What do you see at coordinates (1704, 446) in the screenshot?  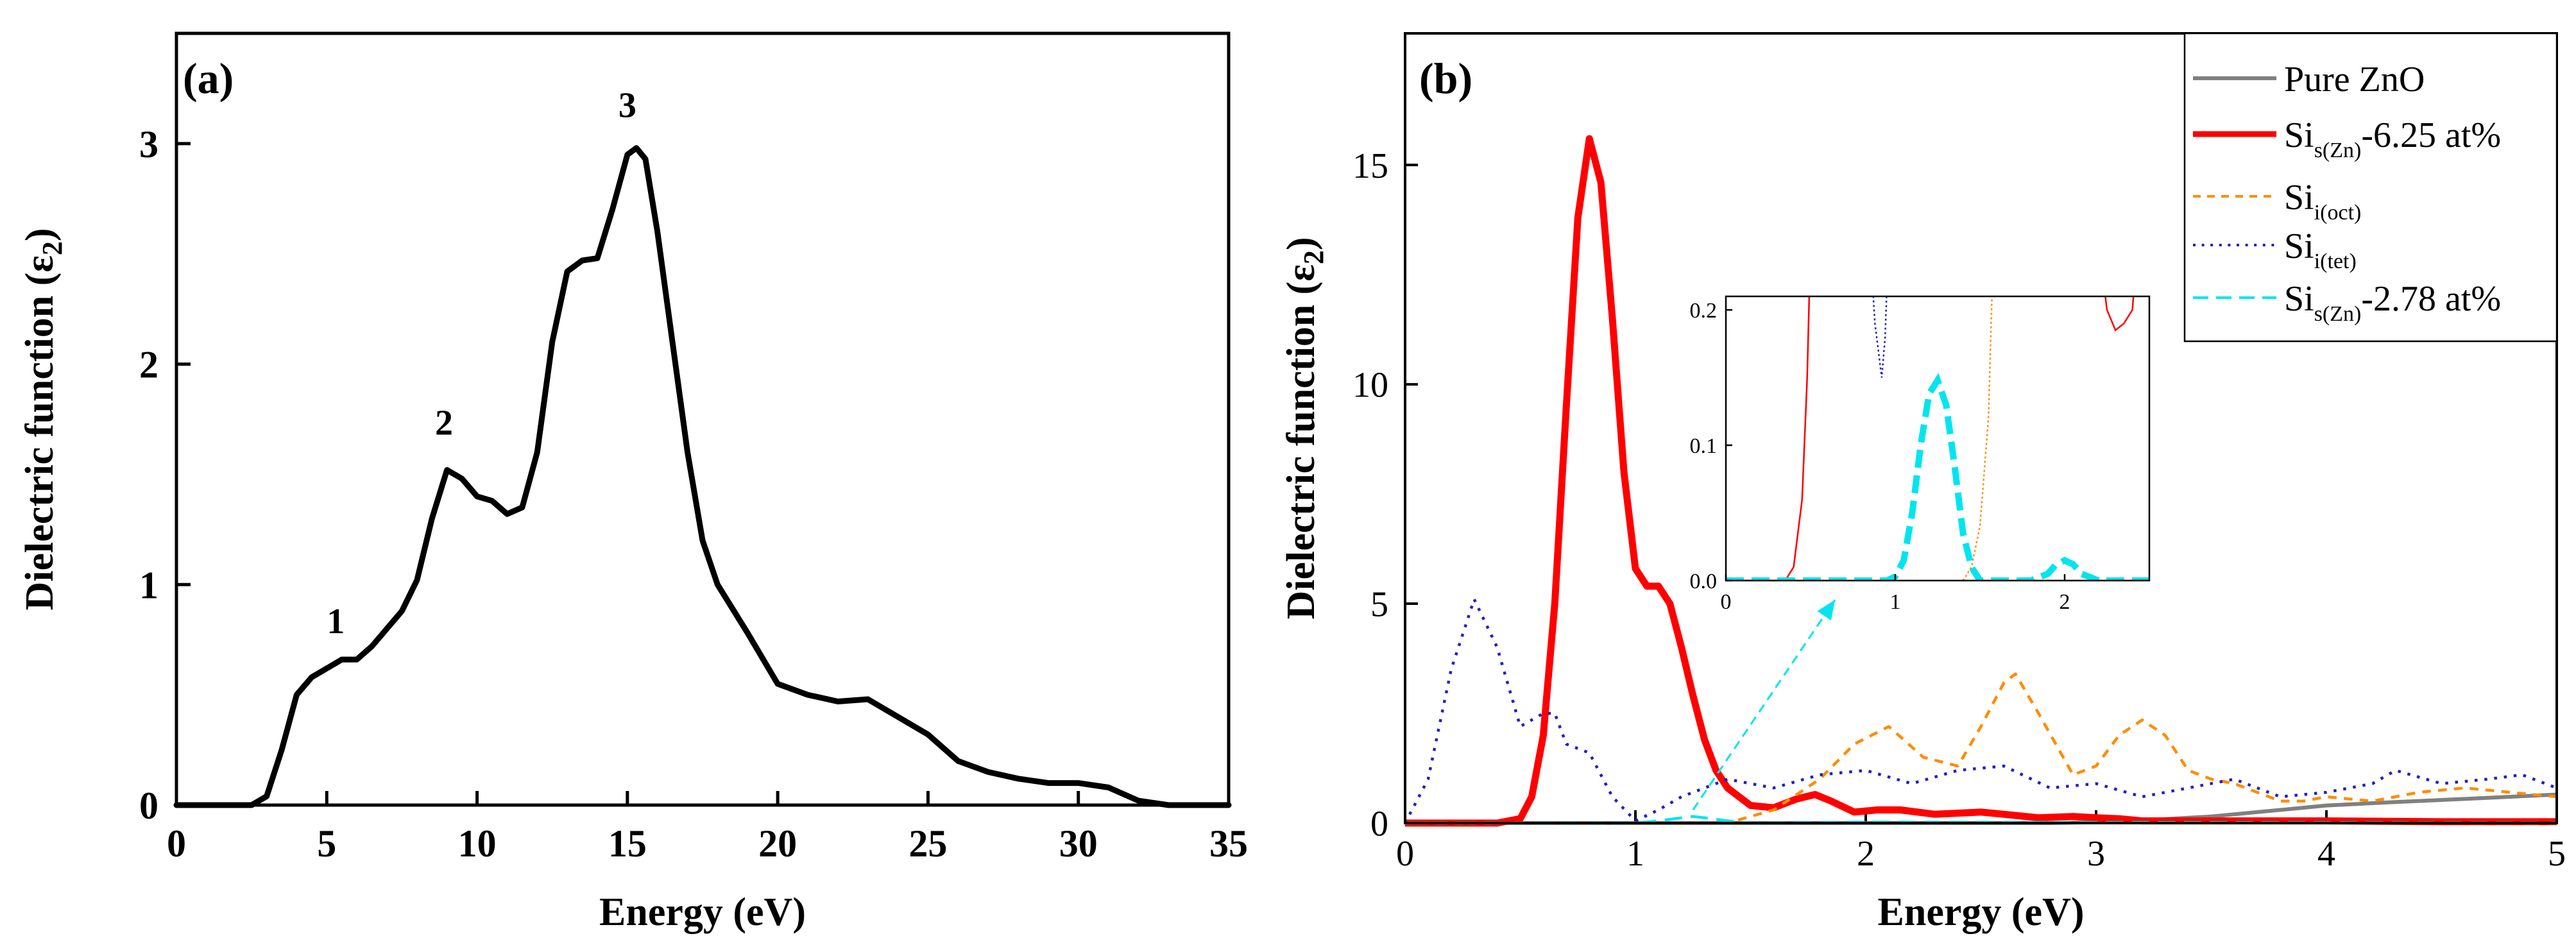 I see `inset-y-tick-label: 0.1` at bounding box center [1704, 446].